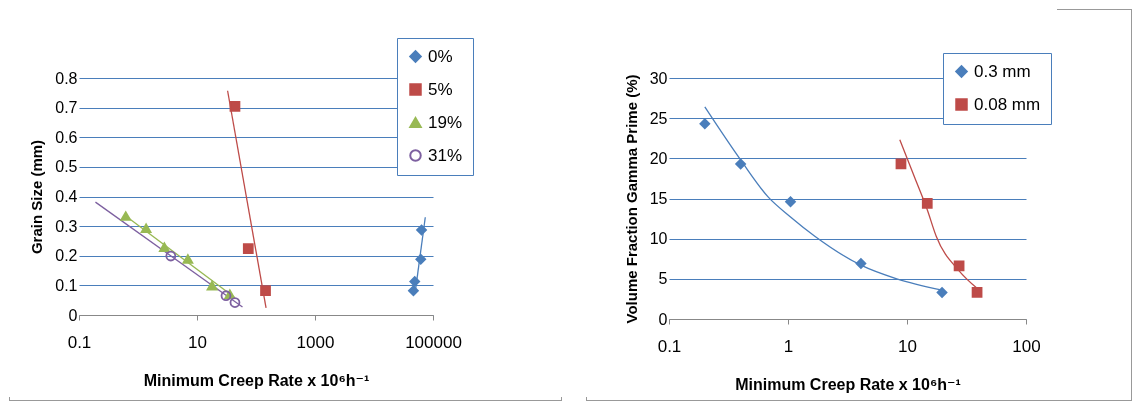  I want to click on y-tick-label: 0.6, so click(66, 137).